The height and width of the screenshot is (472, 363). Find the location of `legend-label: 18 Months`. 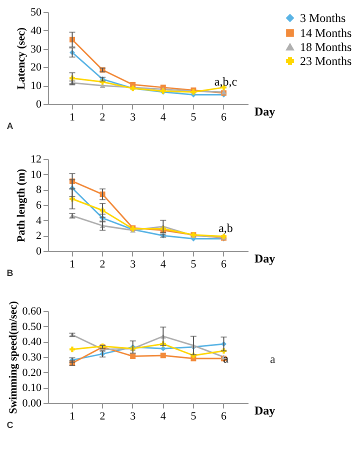

legend-label: 18 Months is located at coordinates (326, 47).